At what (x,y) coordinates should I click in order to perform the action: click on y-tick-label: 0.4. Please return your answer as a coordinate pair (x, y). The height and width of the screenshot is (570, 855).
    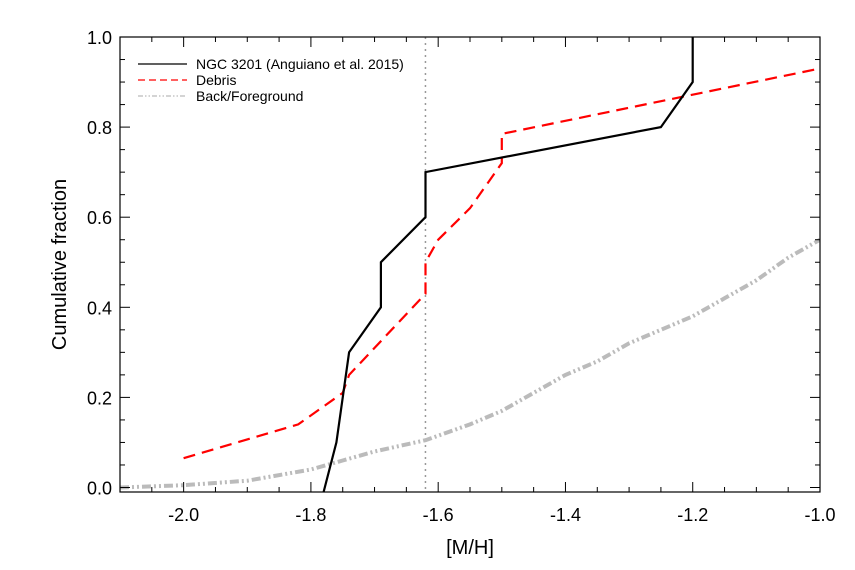
    Looking at the image, I should click on (99, 308).